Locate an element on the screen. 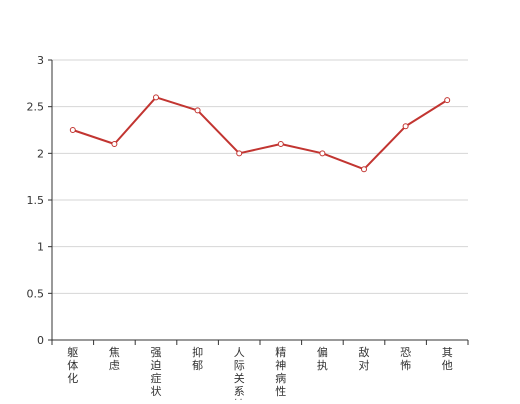 This screenshot has width=520, height=404. y-tick-label: 0 is located at coordinates (40, 340).